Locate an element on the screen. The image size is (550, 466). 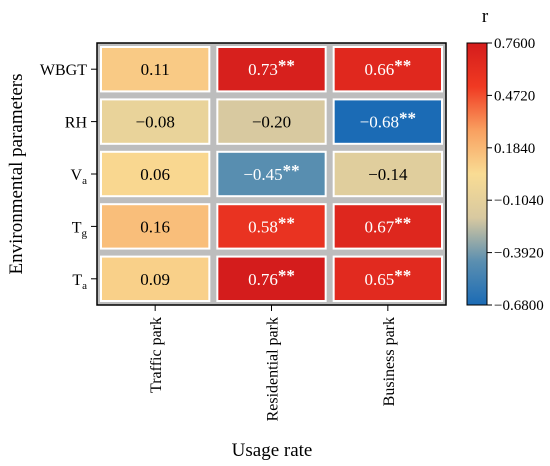
y-axis-label: Environmental parameters is located at coordinates (16, 173).